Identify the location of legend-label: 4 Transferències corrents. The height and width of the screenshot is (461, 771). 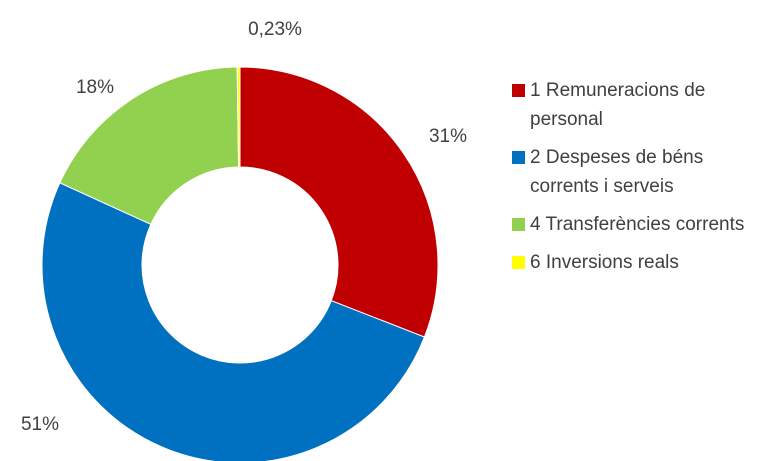
(637, 224).